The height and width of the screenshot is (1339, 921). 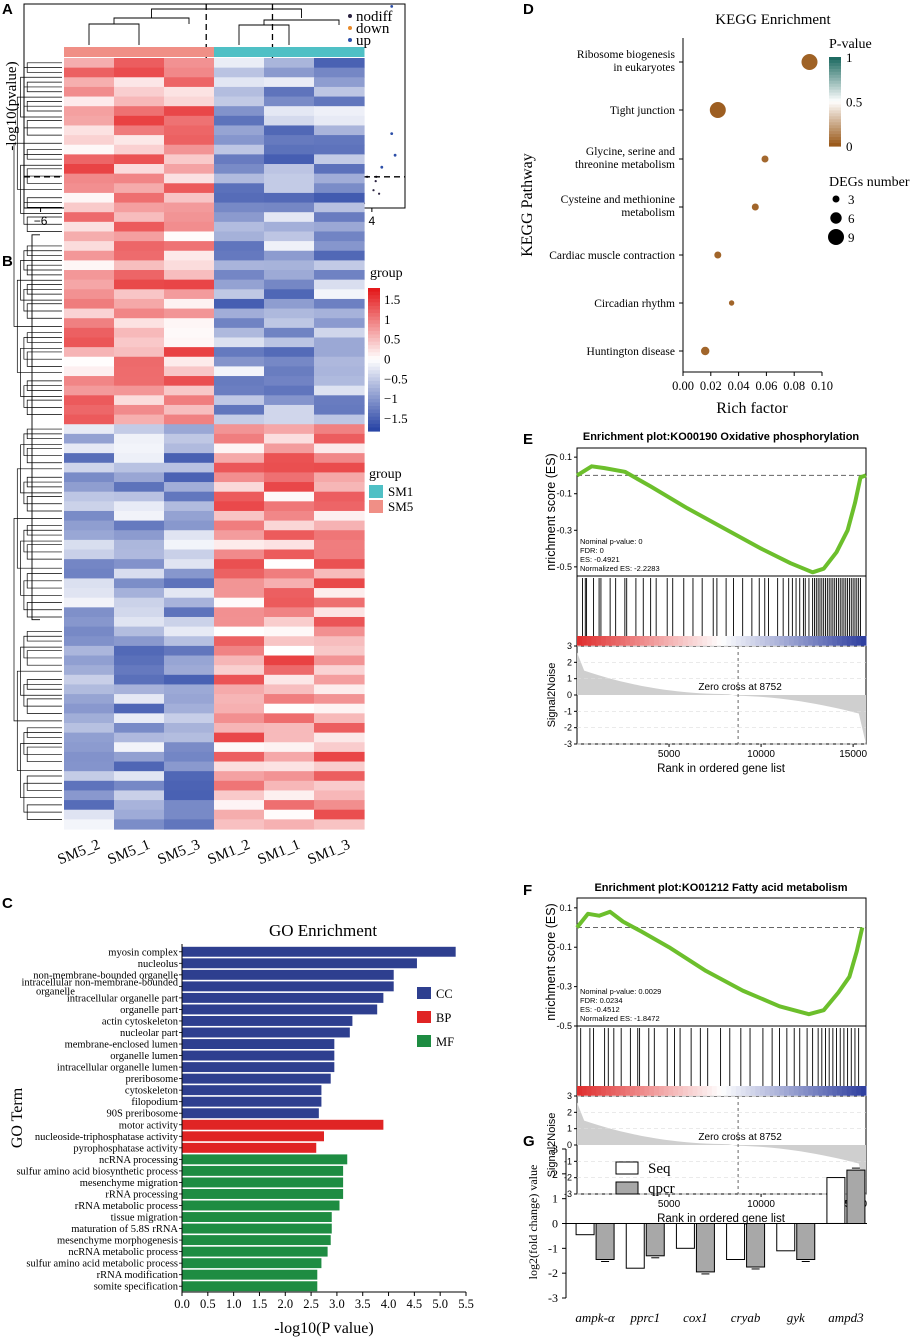 I want to click on size-legend-label: 9, so click(x=851, y=237).